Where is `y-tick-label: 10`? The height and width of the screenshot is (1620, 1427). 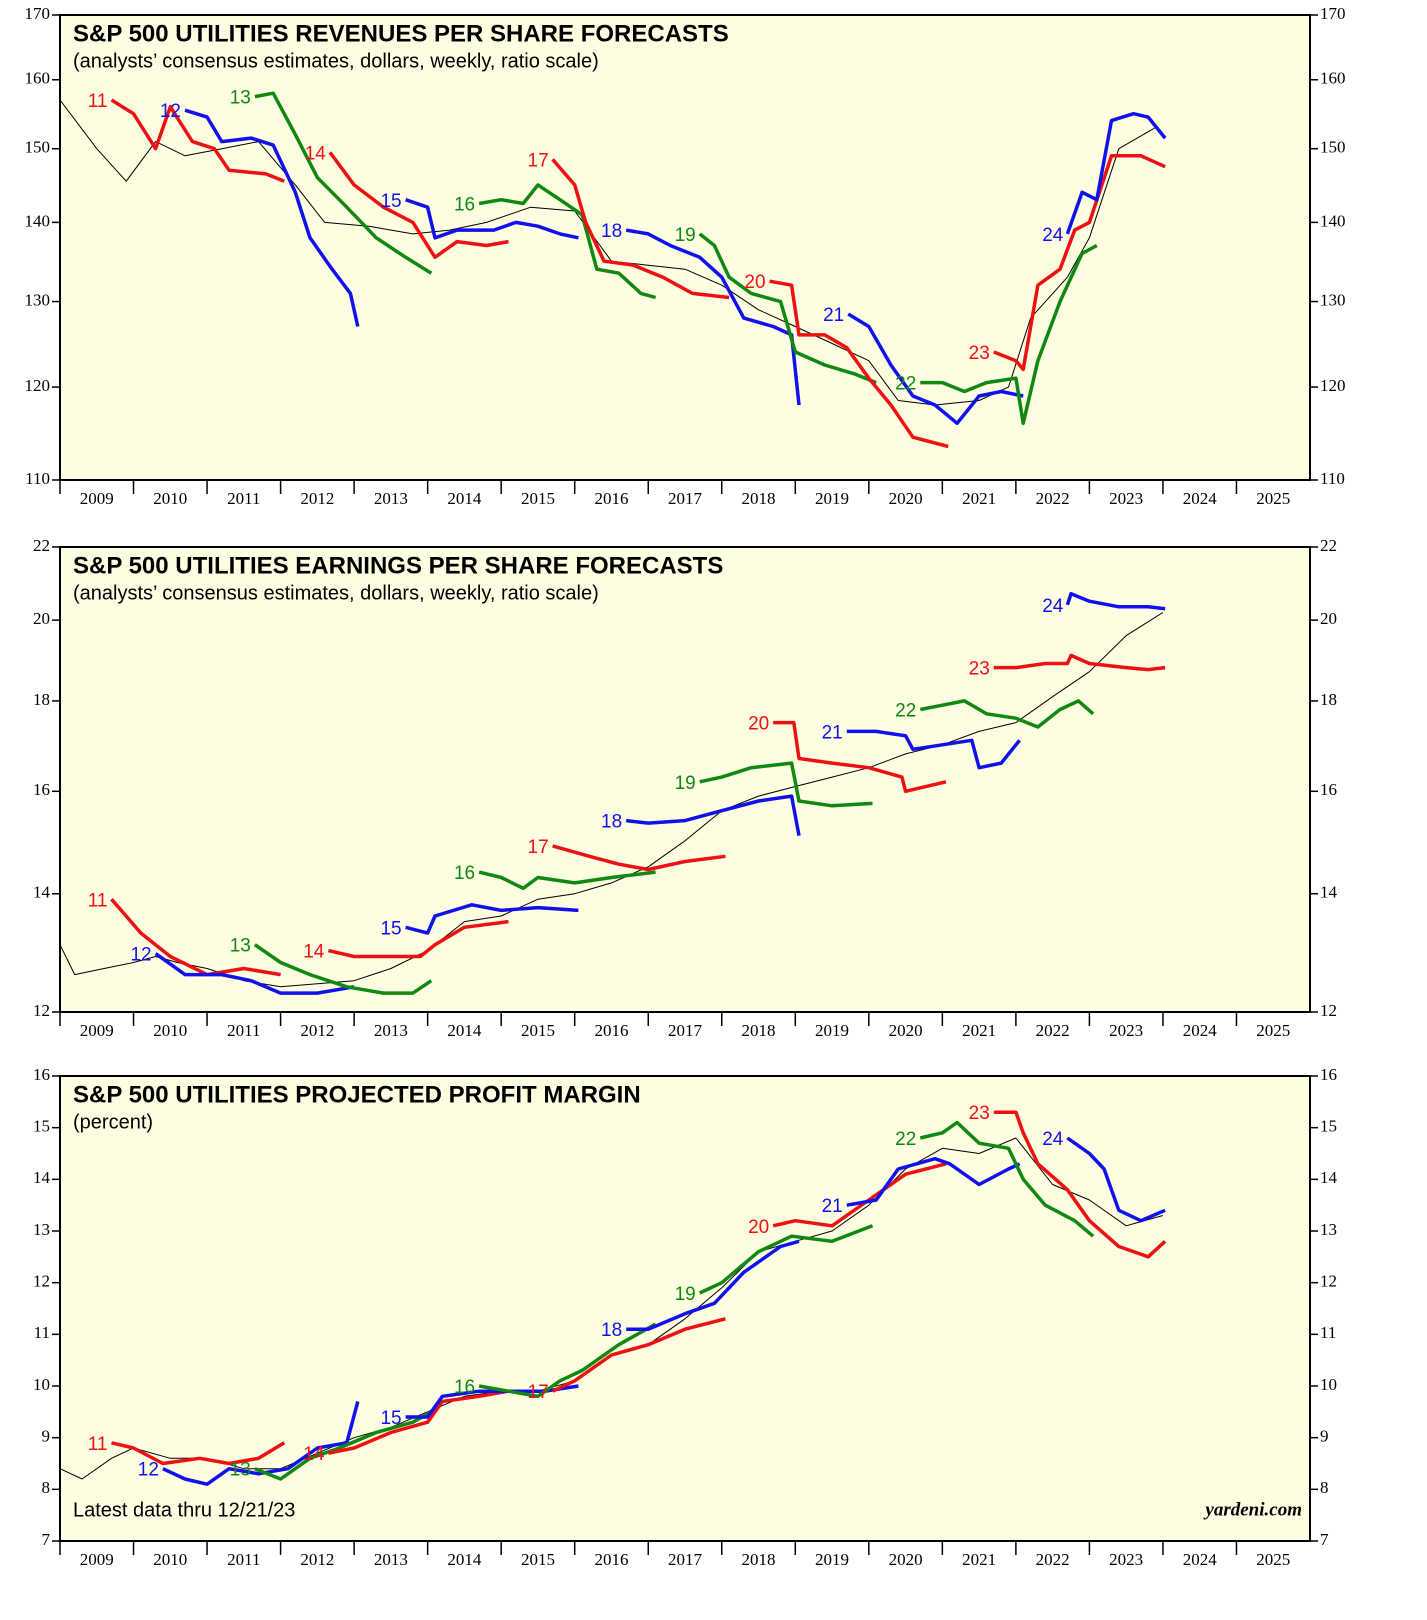 y-tick-label: 10 is located at coordinates (41, 1384).